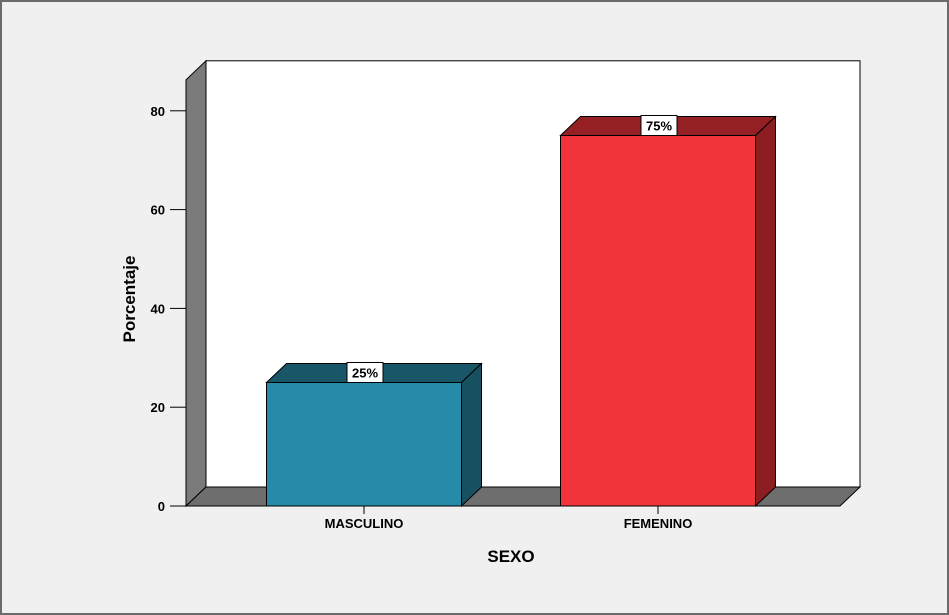  What do you see at coordinates (161, 506) in the screenshot?
I see `y-tick-label: 0` at bounding box center [161, 506].